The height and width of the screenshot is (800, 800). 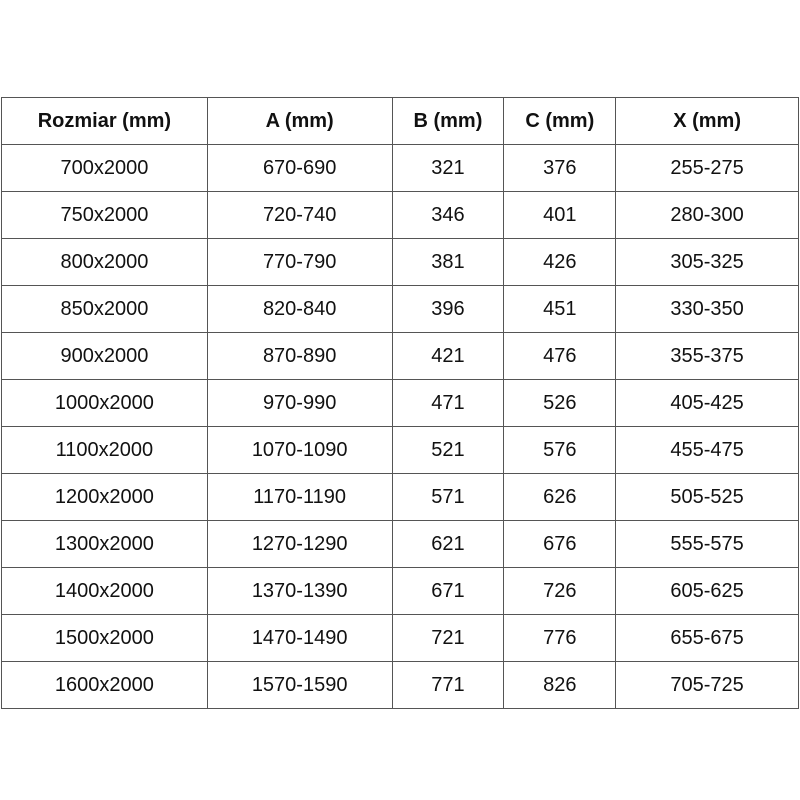 I want to click on table-row: 700x2000 670-690 321 376 255-275, so click(x=400, y=168).